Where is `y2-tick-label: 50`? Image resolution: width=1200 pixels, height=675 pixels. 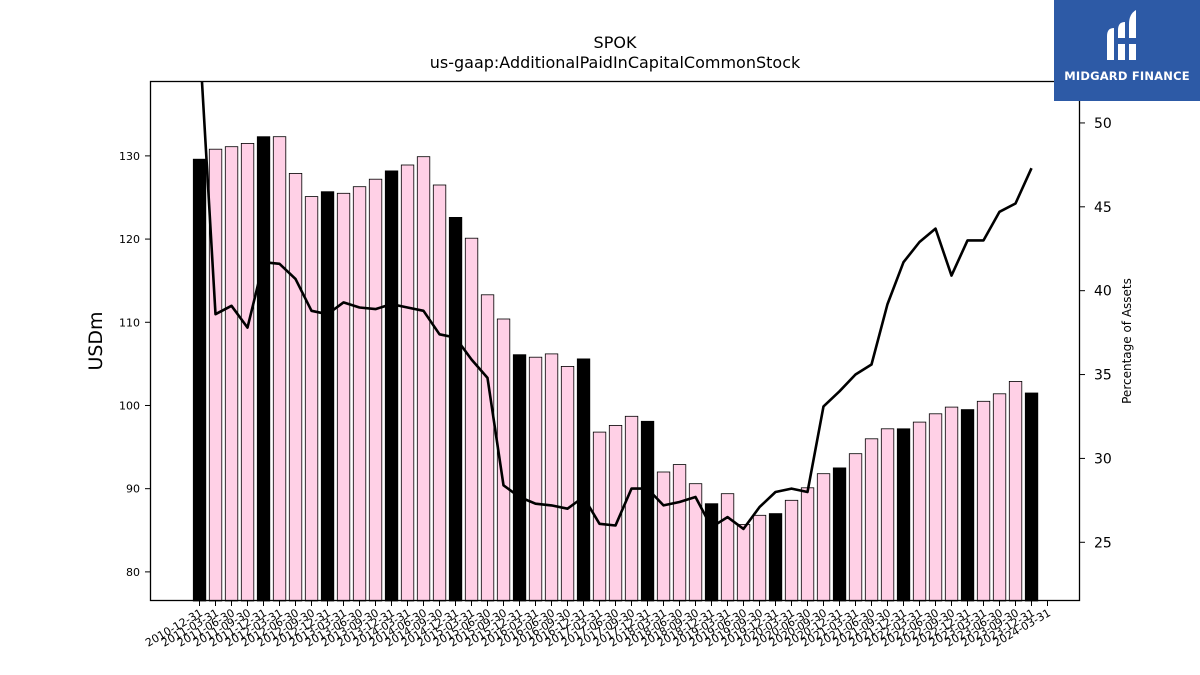
y2-tick-label: 50 is located at coordinates (1103, 124).